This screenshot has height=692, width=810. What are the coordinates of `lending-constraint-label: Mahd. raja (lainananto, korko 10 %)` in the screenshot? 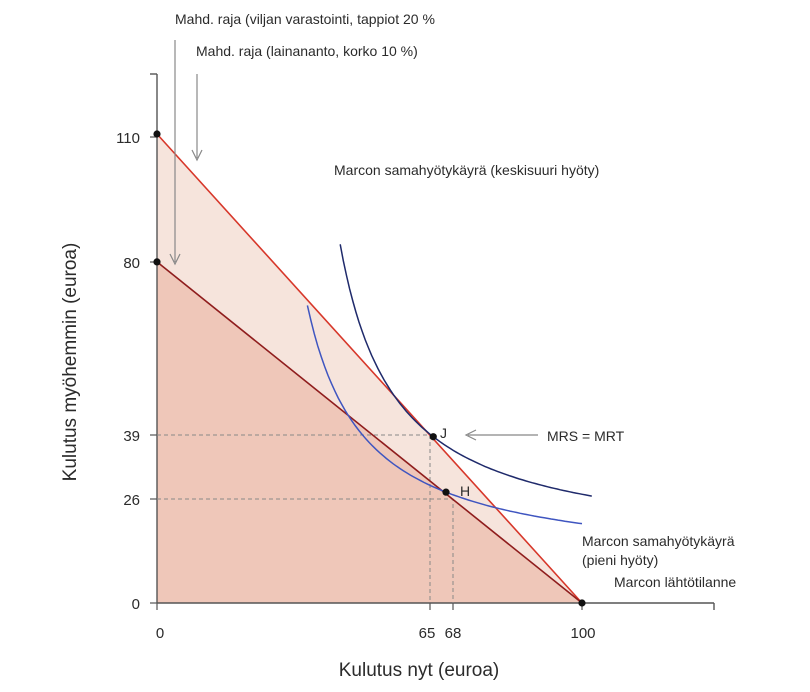 It's located at (307, 51).